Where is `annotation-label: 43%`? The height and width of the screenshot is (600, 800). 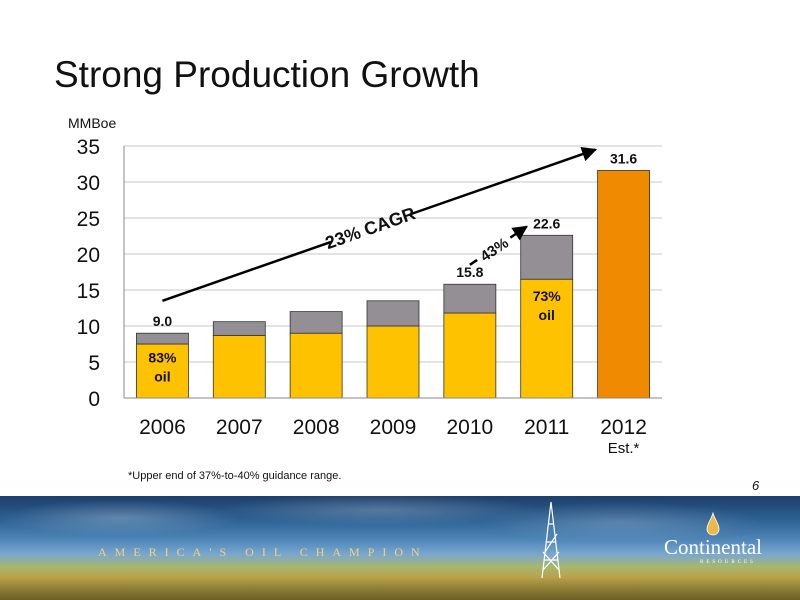 annotation-label: 43% is located at coordinates (494, 250).